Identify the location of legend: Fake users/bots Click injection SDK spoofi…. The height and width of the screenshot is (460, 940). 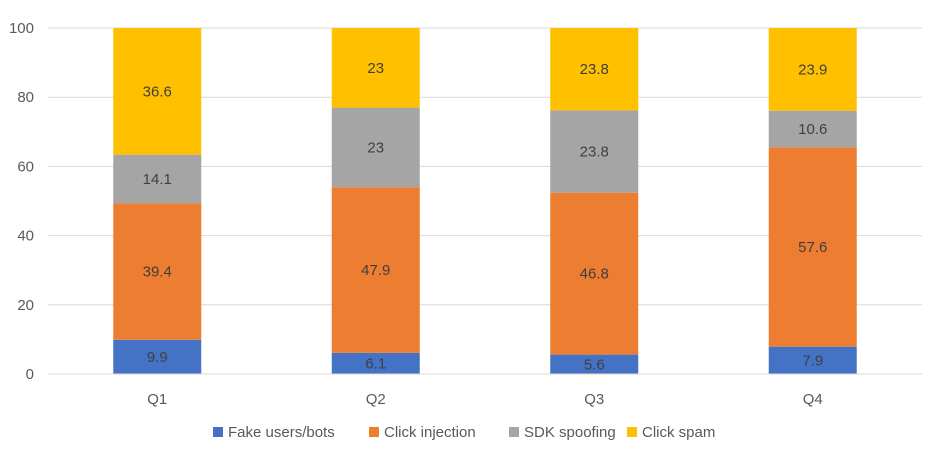
(464, 432).